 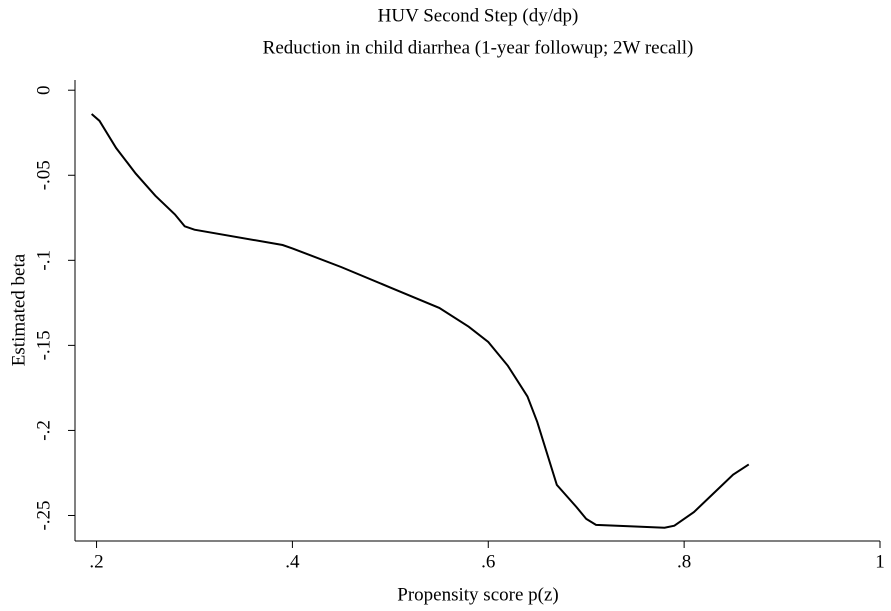 I want to click on chart-title: HUV Second Step (dy/dp), so click(x=478, y=15).